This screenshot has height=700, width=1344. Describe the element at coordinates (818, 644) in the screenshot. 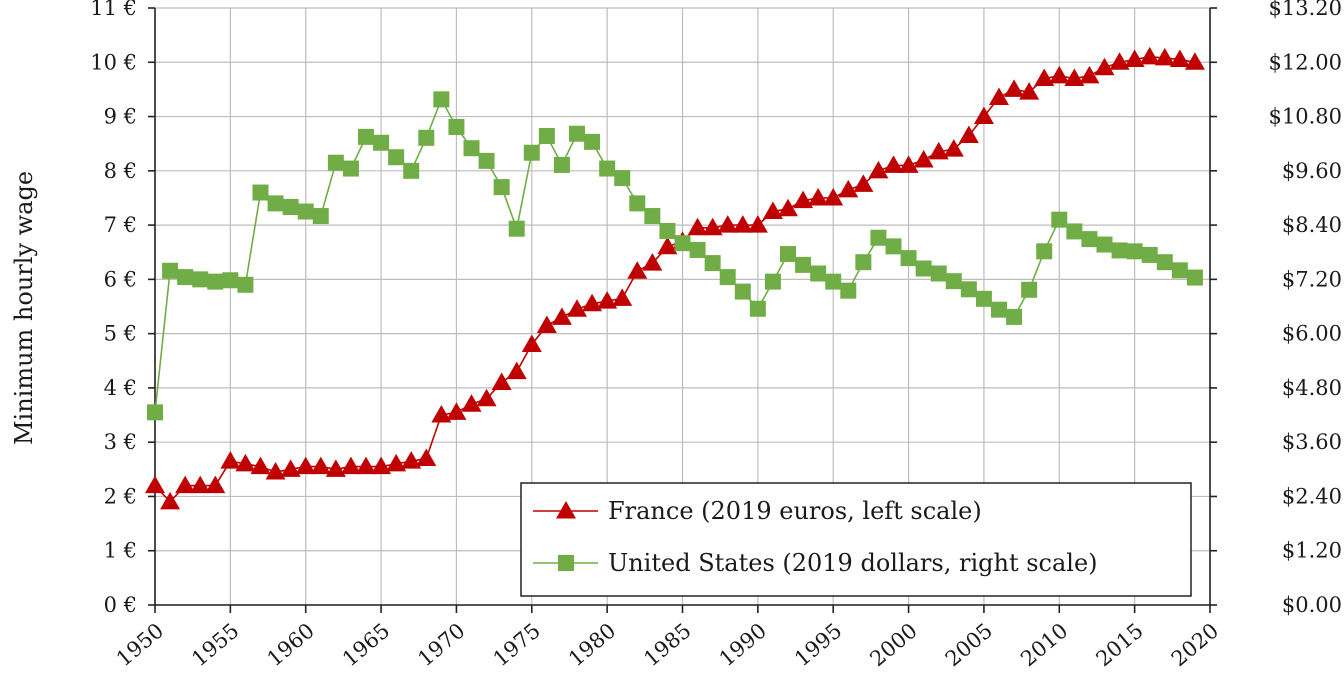

I see `x-tick-label: 1995` at that location.